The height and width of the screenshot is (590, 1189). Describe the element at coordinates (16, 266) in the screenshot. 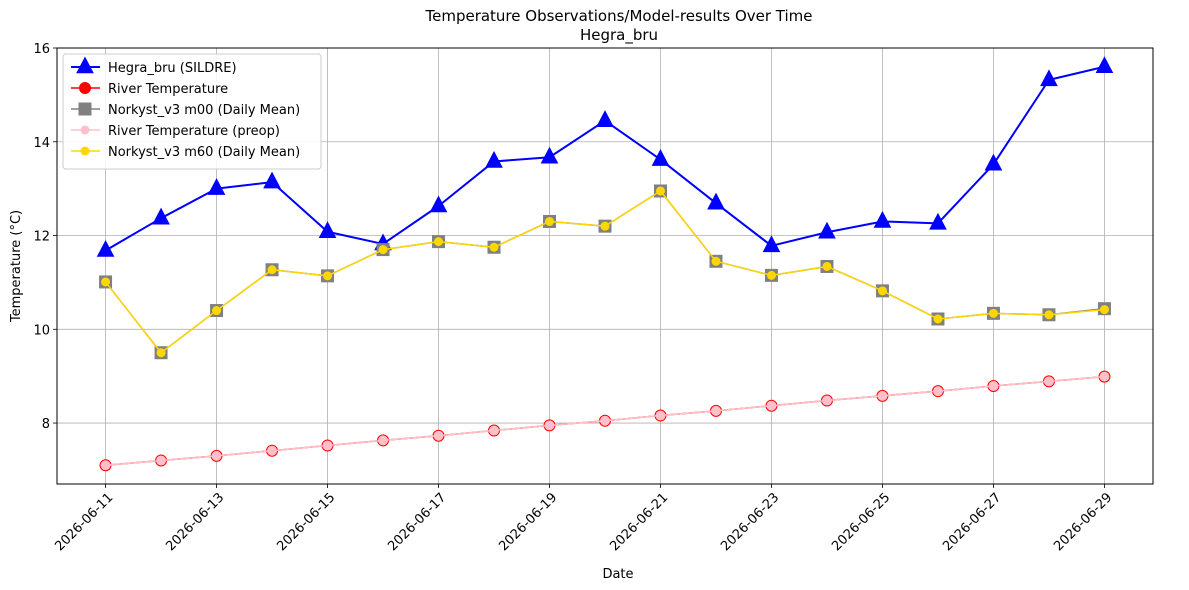

I see `y-axis-label: Temperature (°C)` at that location.